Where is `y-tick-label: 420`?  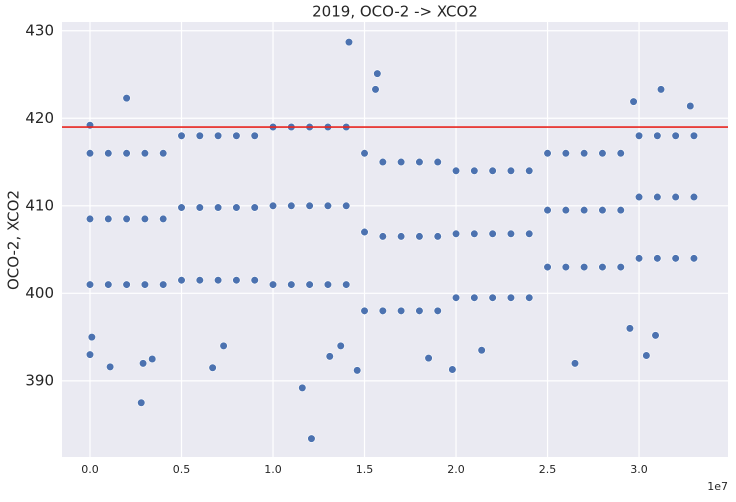 y-tick-label: 420 is located at coordinates (39, 118).